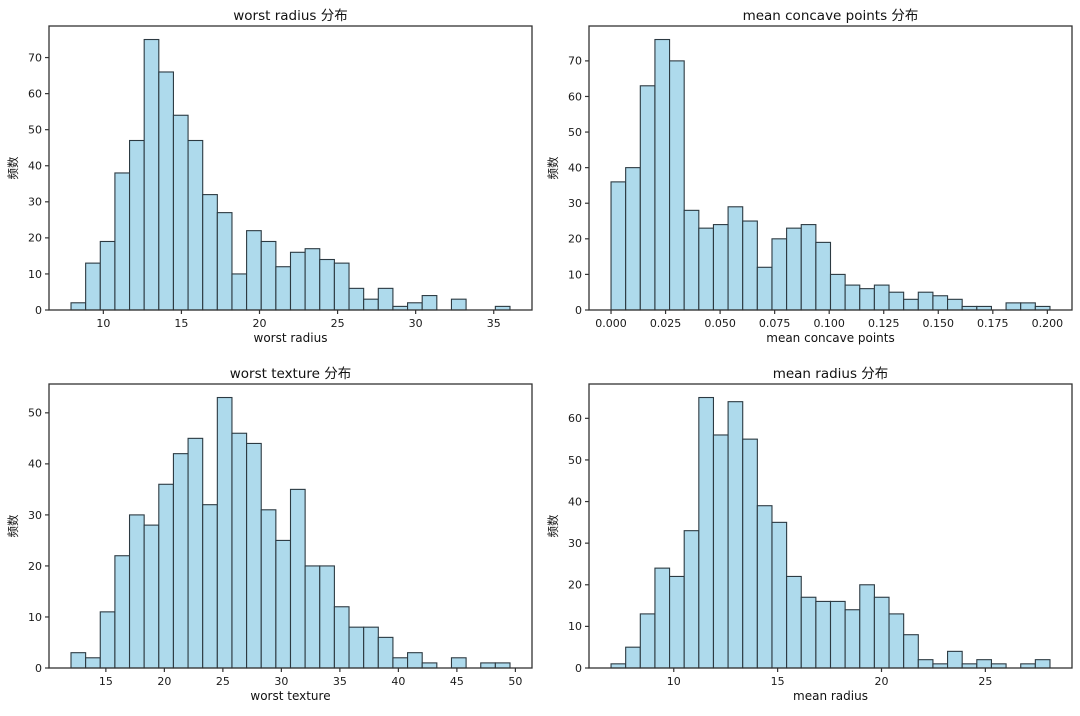 The image size is (1080, 716). Describe the element at coordinates (260, 323) in the screenshot. I see `x-tick-label: 20` at that location.